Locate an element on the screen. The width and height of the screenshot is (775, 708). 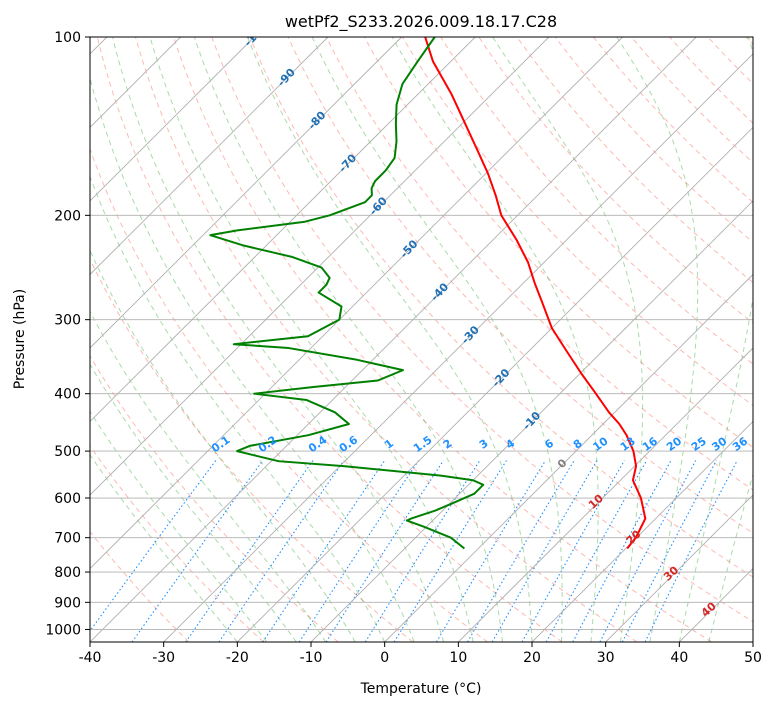
y-tick-label: 600 is located at coordinates (67, 499).